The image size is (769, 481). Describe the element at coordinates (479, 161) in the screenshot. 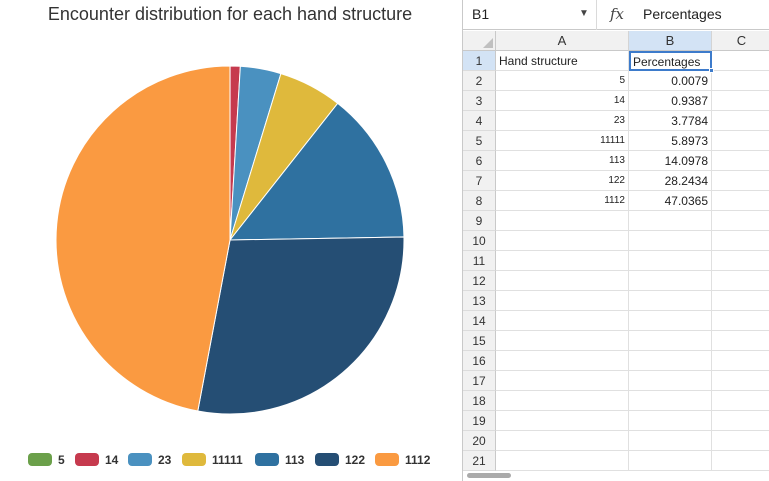

I see `row-header-6: 6` at that location.